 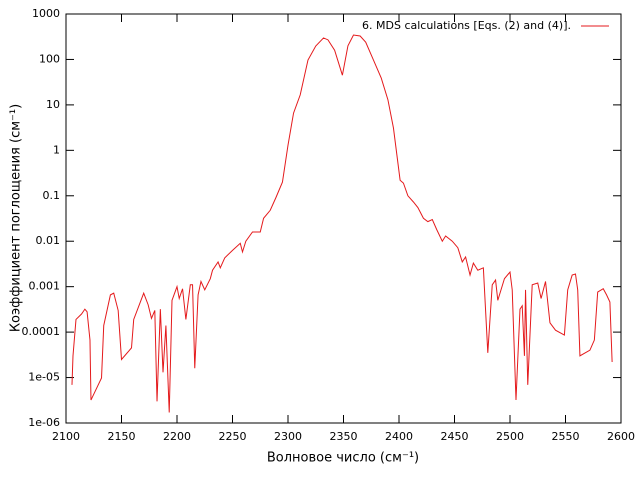 I want to click on x-tick-label: 2600, so click(x=621, y=436).